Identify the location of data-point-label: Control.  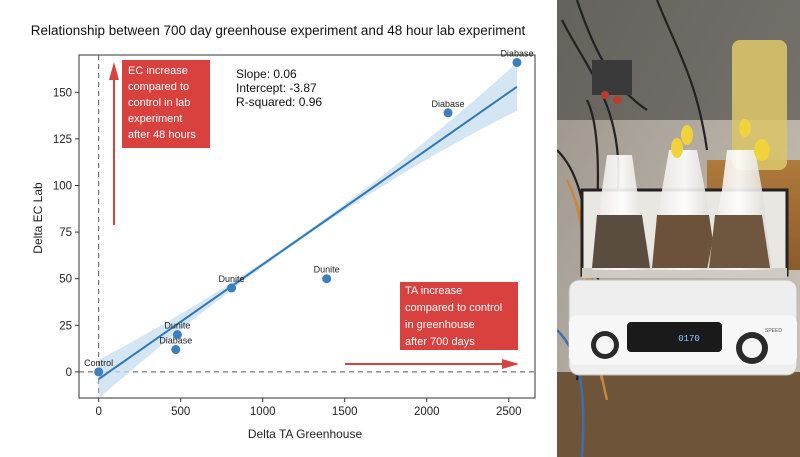
(98, 363).